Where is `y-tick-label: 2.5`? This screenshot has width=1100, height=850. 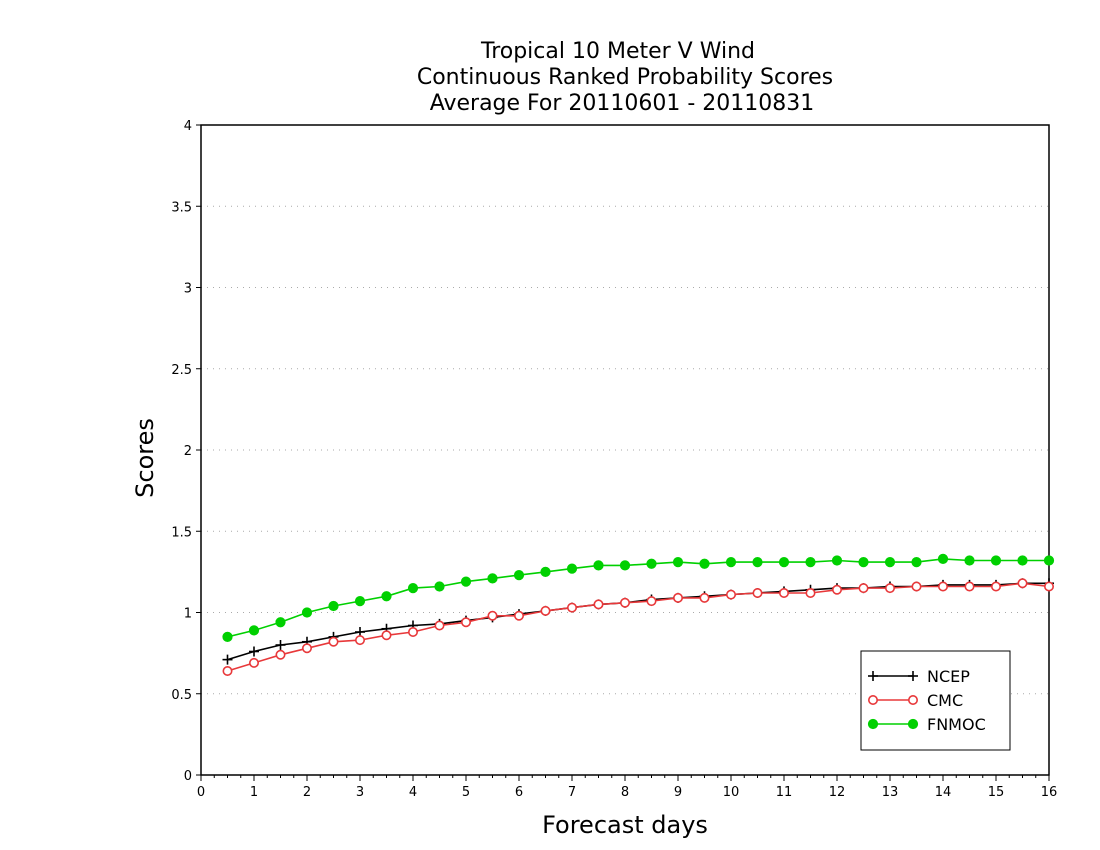
y-tick-label: 2.5 is located at coordinates (181, 370).